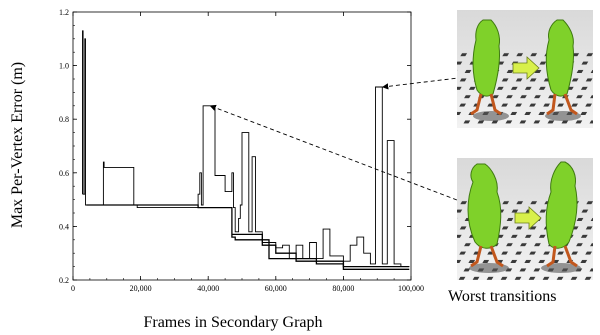 This screenshot has width=600, height=335. I want to click on worst-transition-pair-top, so click(525, 69).